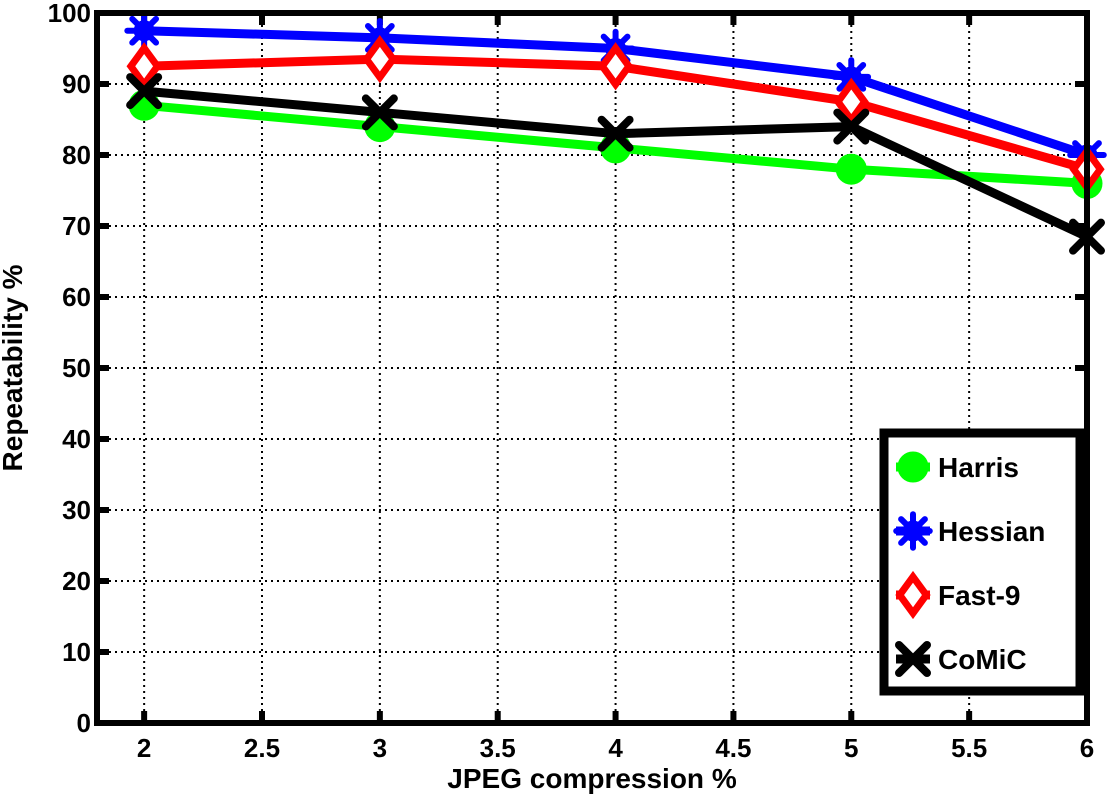  What do you see at coordinates (76, 155) in the screenshot?
I see `y-tick-label: 80` at bounding box center [76, 155].